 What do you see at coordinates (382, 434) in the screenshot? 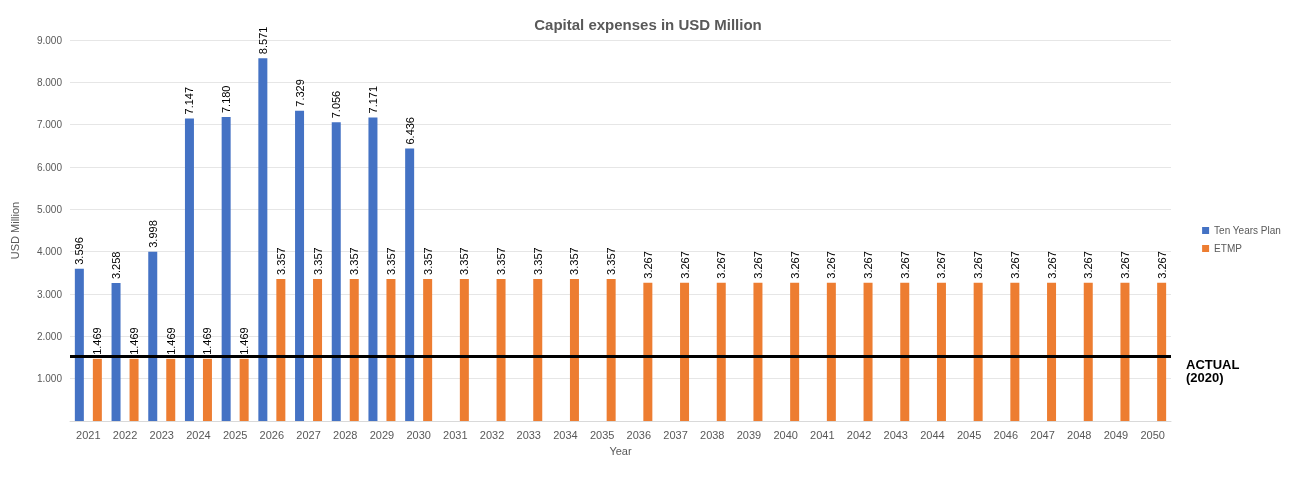
I see `x-tick-label: 2029` at bounding box center [382, 434].